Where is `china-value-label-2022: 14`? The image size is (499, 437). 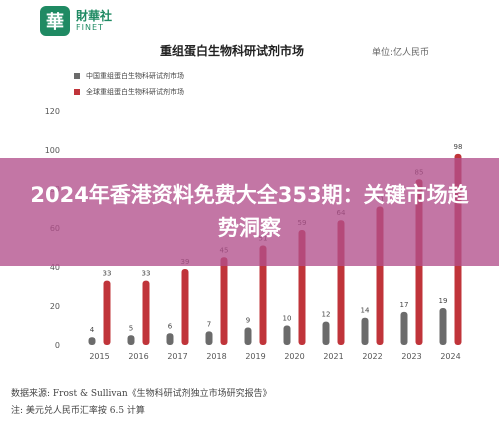
china-value-label-2022: 14 is located at coordinates (365, 311).